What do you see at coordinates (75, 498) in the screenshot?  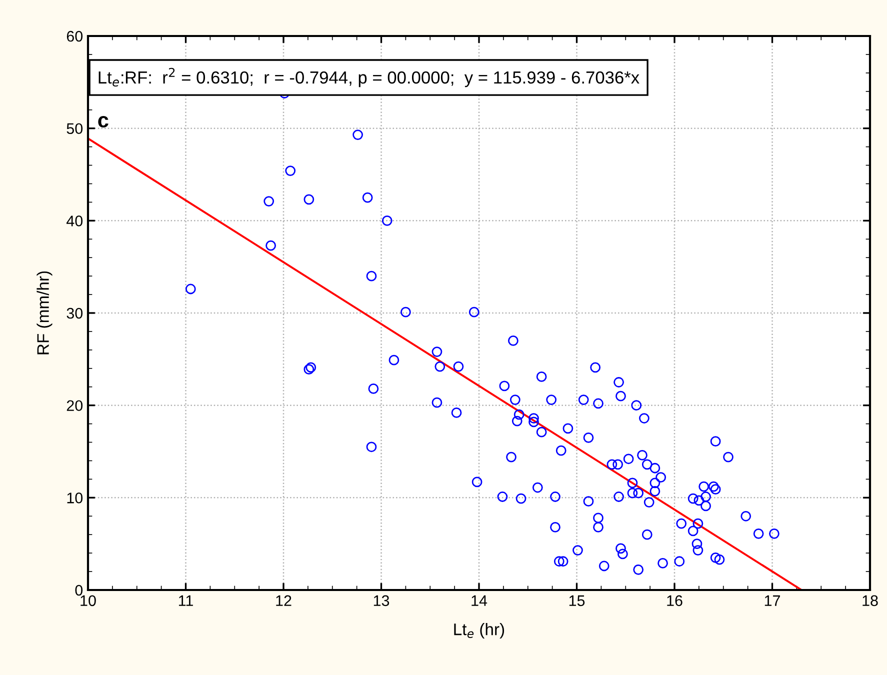 I see `y-tick-label: 10` at bounding box center [75, 498].